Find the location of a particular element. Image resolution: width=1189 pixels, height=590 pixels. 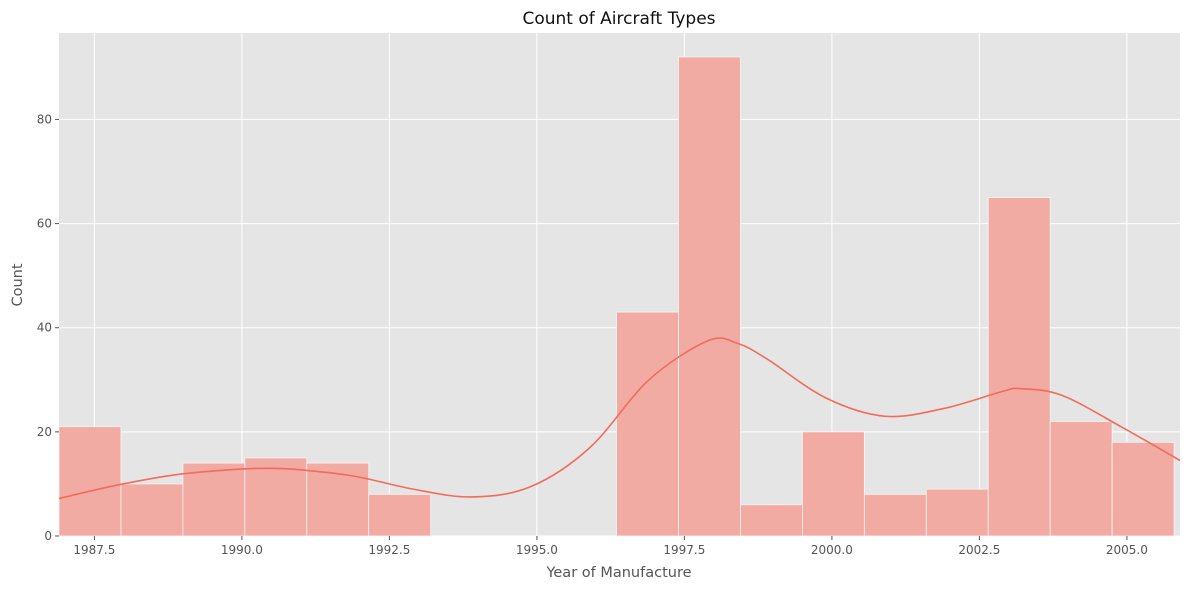

y-tick-label: 60 is located at coordinates (44, 224).